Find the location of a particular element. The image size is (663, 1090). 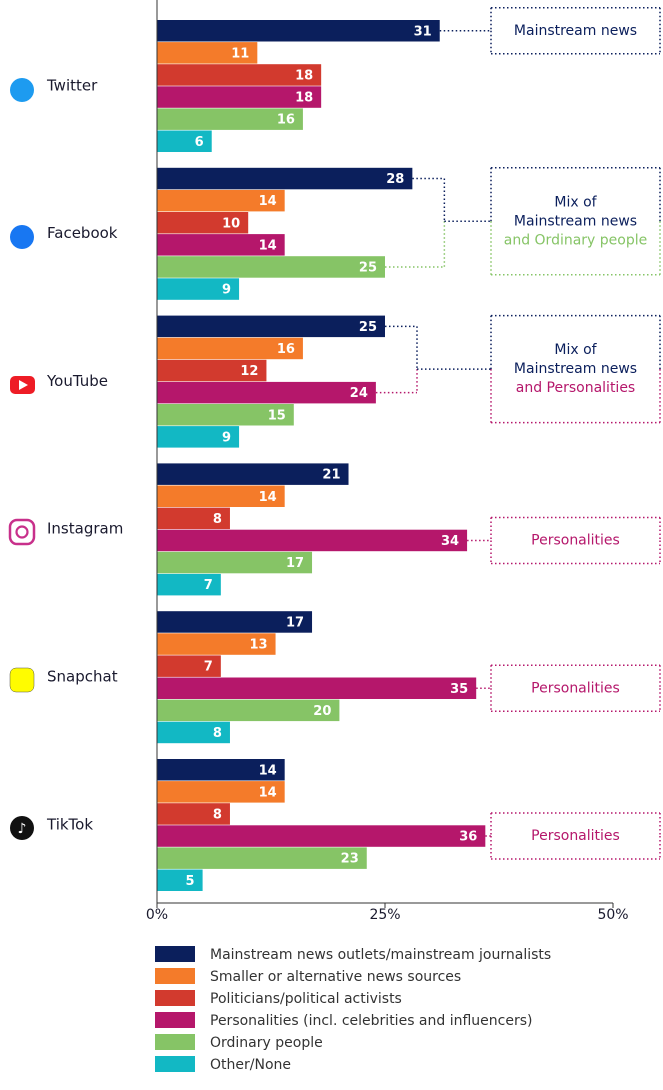

bar-label: 11 is located at coordinates (240, 53).